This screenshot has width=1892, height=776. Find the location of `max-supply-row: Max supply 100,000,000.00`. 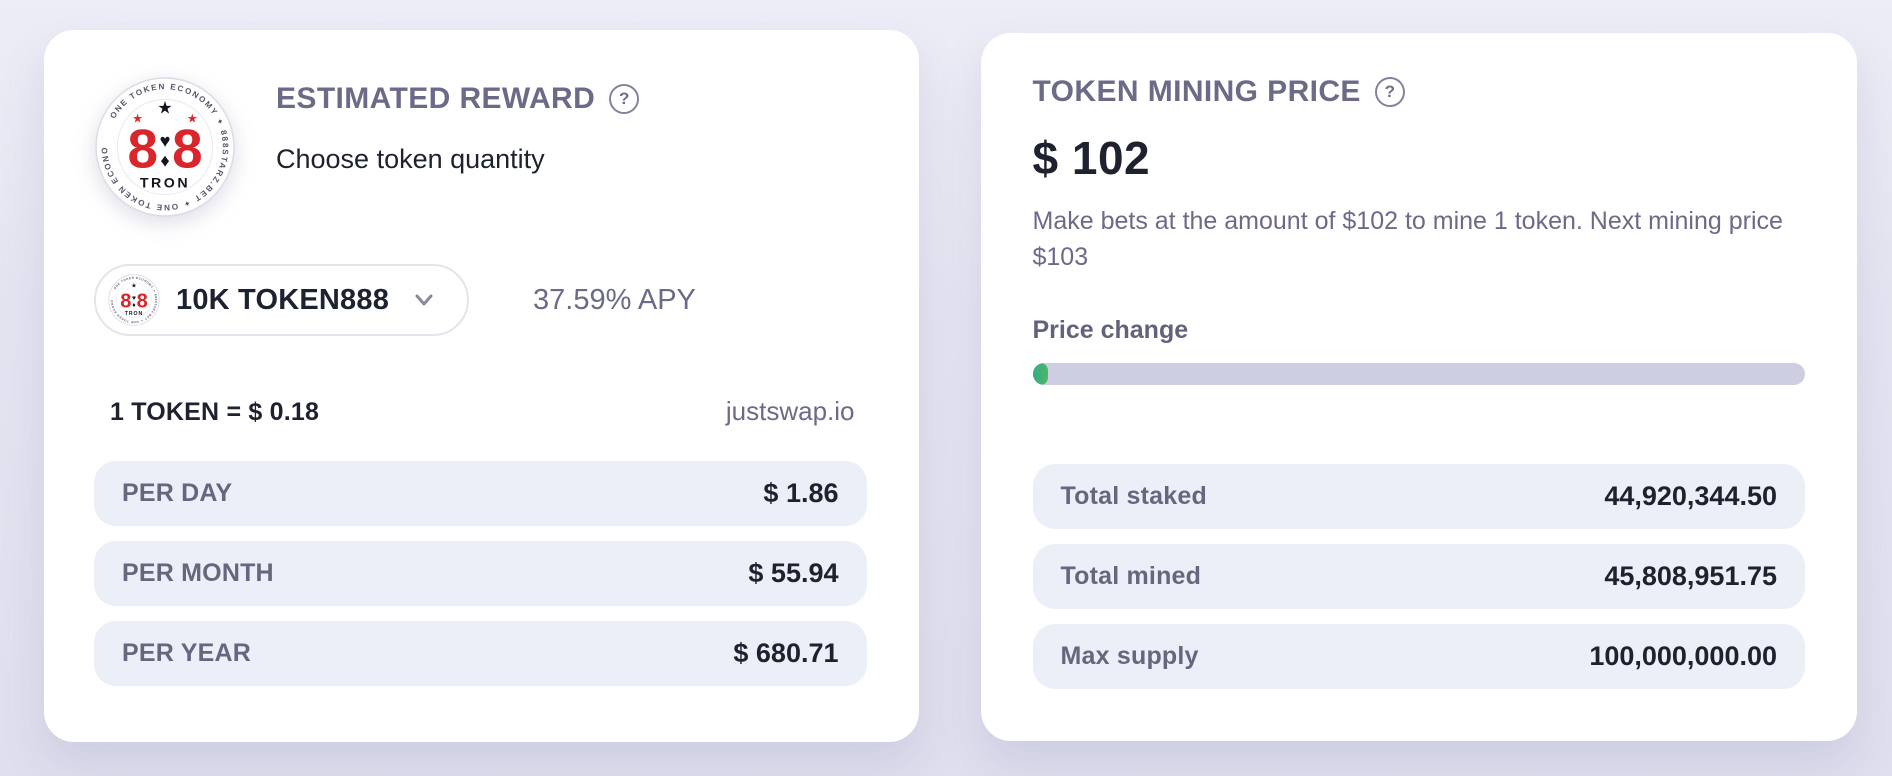

max-supply-row: Max supply 100,000,000.00 is located at coordinates (1418, 656).